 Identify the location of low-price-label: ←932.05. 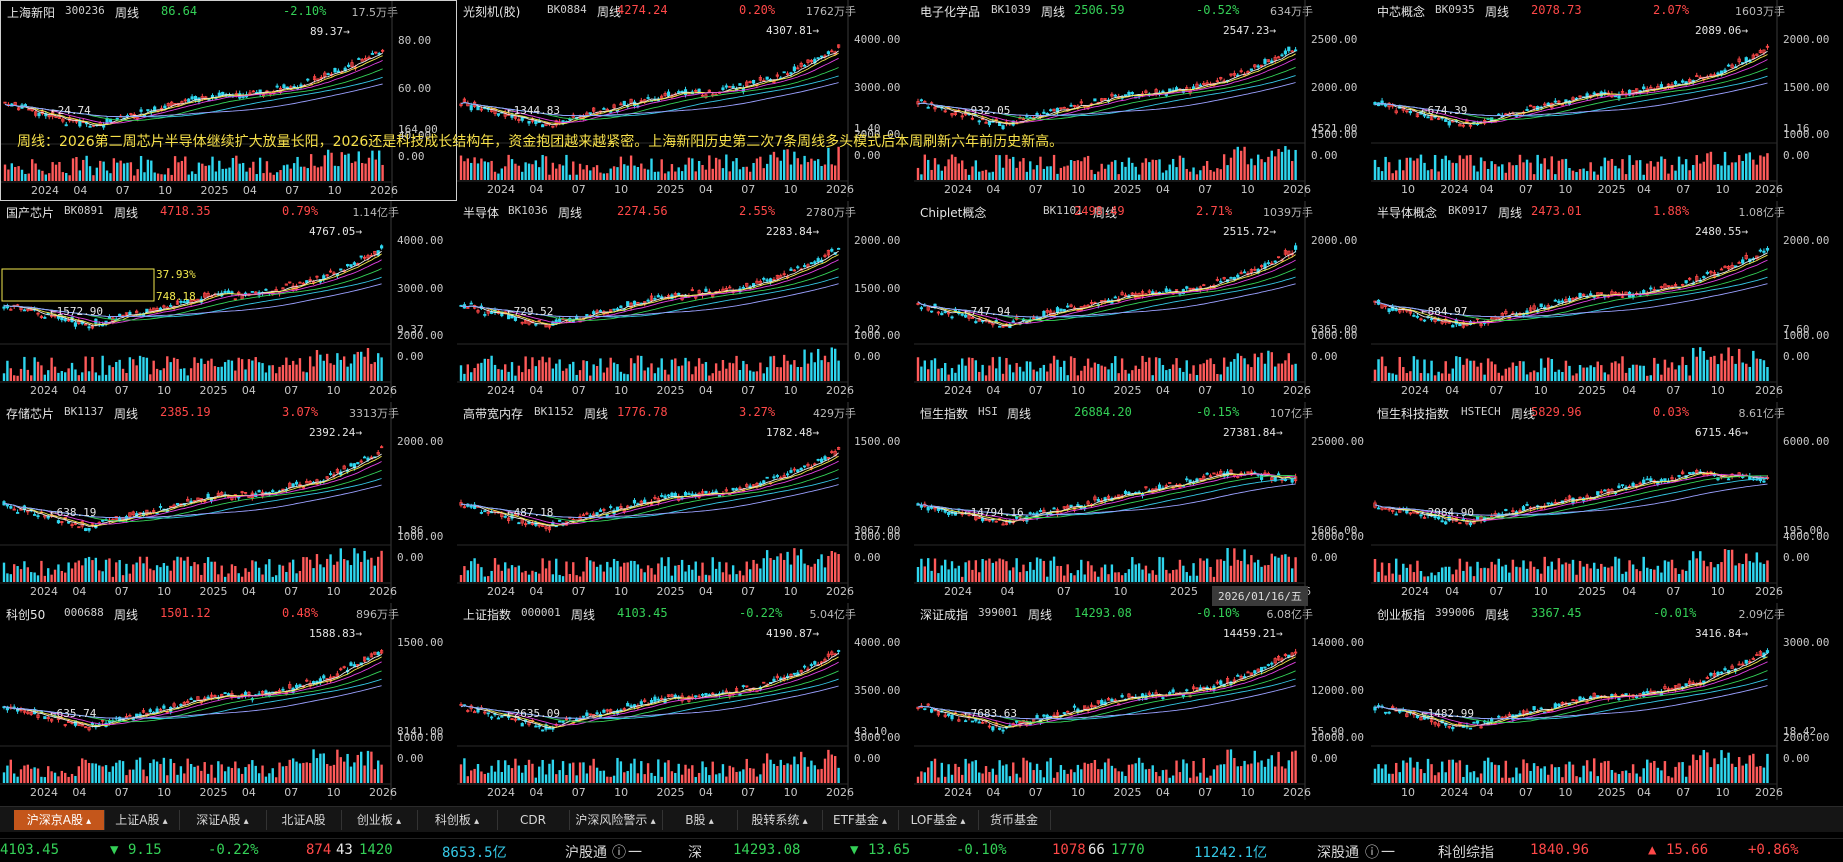
(987, 110).